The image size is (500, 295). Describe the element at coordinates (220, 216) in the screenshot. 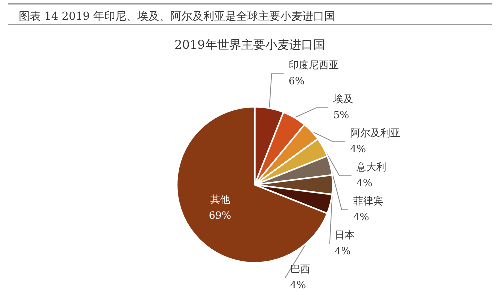

I see `data-label: 69%` at that location.